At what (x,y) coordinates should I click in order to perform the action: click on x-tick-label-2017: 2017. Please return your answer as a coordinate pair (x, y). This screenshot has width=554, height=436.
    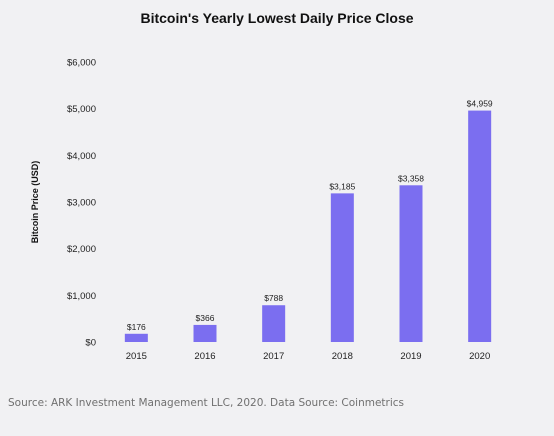
    Looking at the image, I should click on (273, 356).